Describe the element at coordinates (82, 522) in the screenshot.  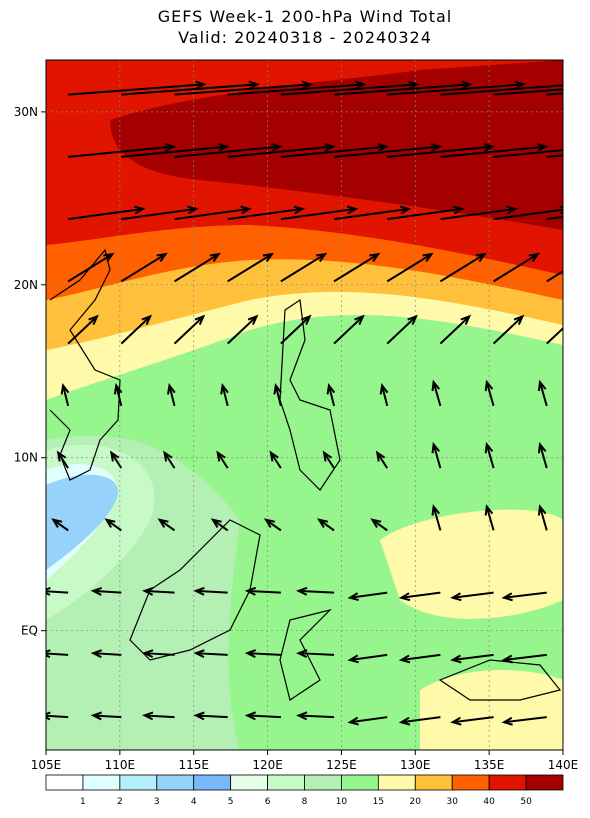
I see `field-blue` at that location.